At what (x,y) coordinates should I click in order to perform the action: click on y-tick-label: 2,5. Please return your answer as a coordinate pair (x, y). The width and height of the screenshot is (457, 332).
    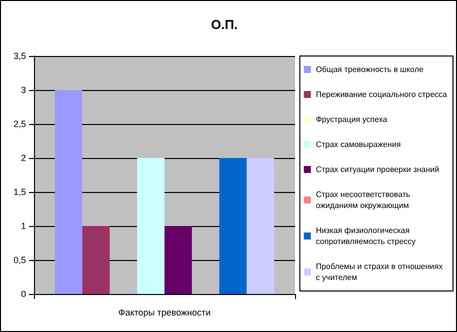
    Looking at the image, I should click on (19, 124).